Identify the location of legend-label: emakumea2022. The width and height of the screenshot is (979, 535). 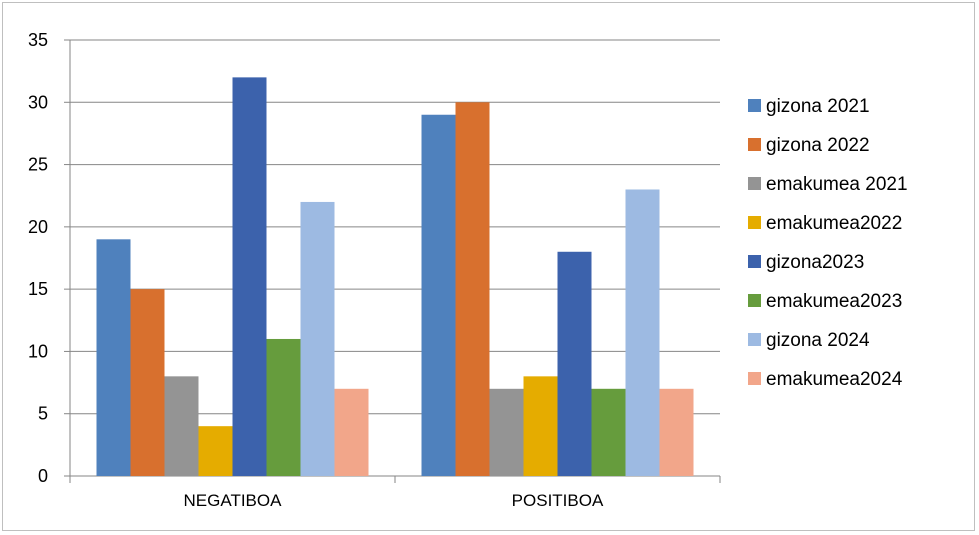
(834, 223).